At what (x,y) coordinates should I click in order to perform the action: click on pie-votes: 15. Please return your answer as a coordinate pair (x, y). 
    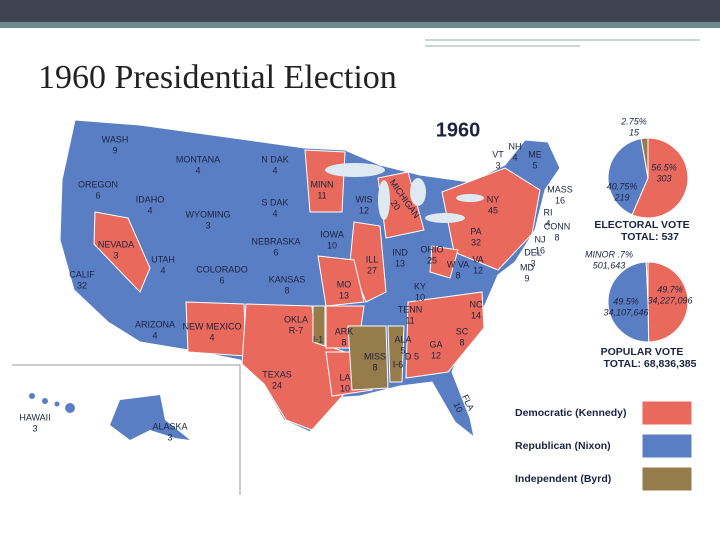
    Looking at the image, I should click on (634, 132).